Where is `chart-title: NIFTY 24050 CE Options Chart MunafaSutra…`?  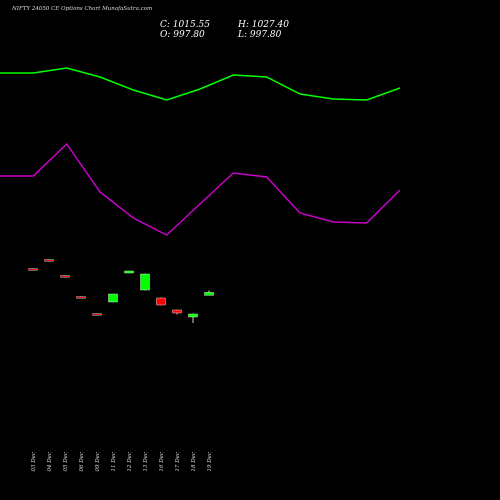 chart-title: NIFTY 24050 CE Options Chart MunafaSutra… is located at coordinates (81, 9).